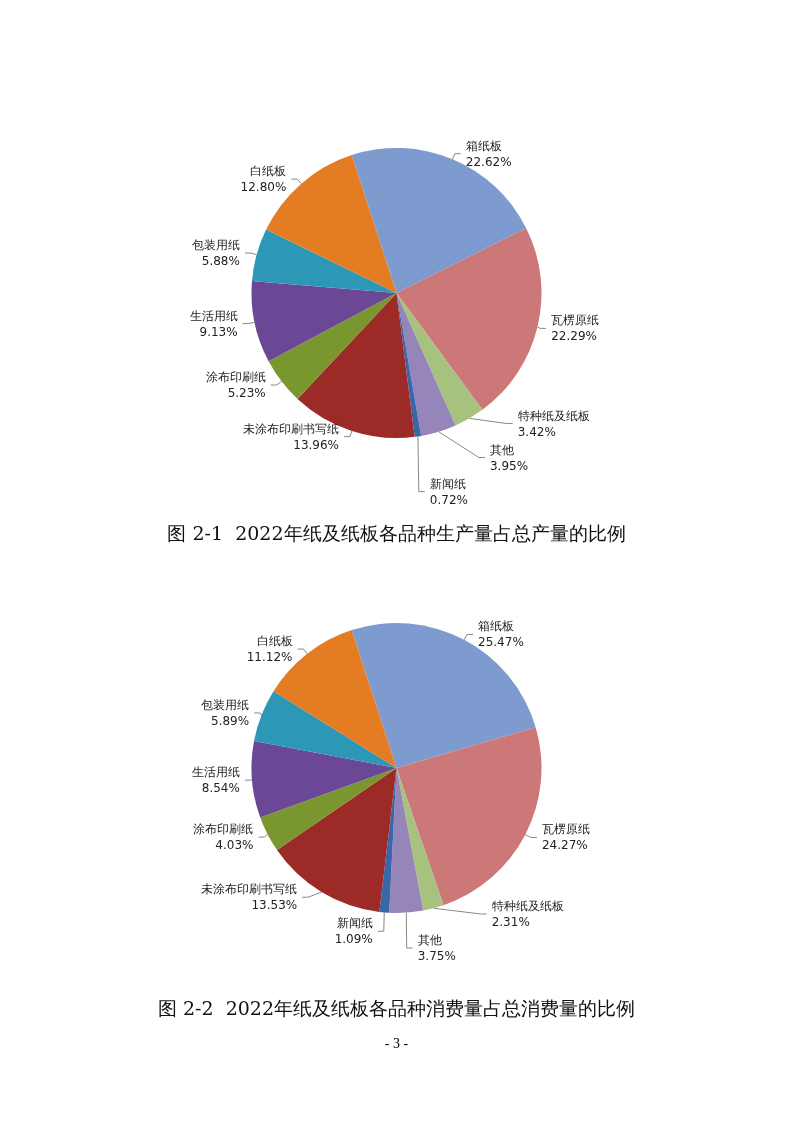 The width and height of the screenshot is (793, 1122). I want to click on data-label: 11.12%, so click(269, 657).